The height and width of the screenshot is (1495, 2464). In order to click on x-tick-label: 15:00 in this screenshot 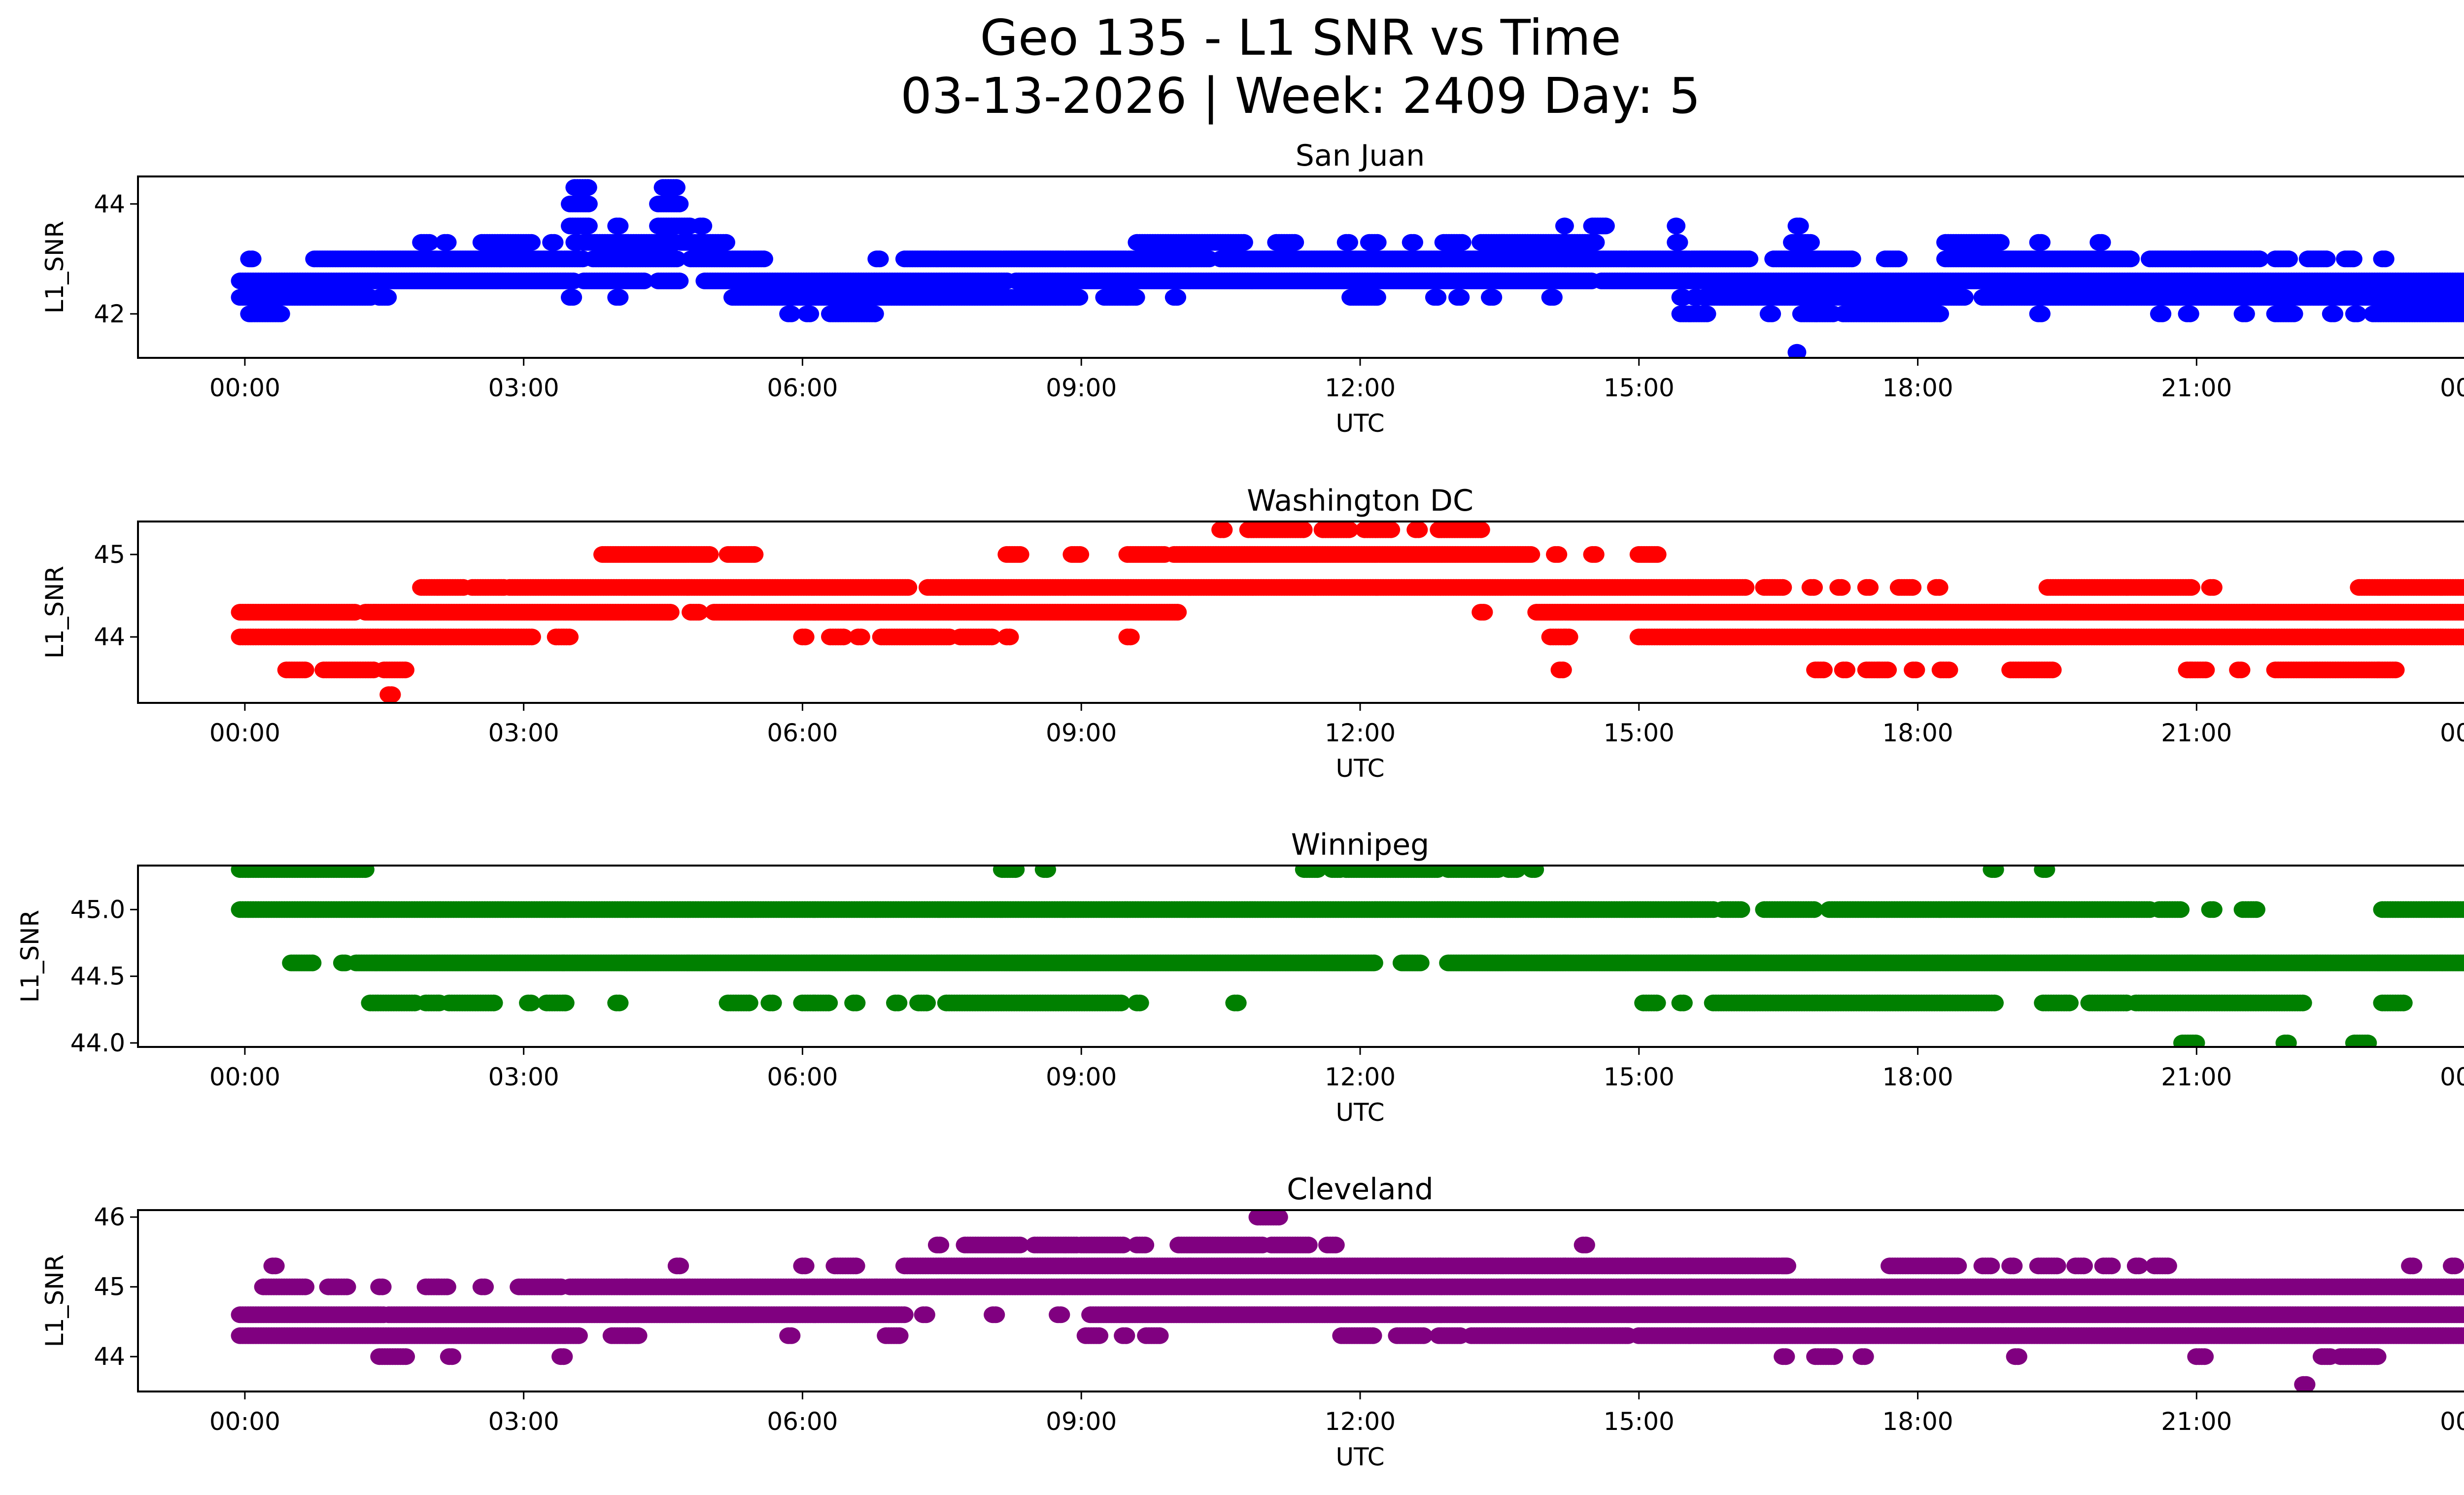, I will do `click(1639, 388)`.